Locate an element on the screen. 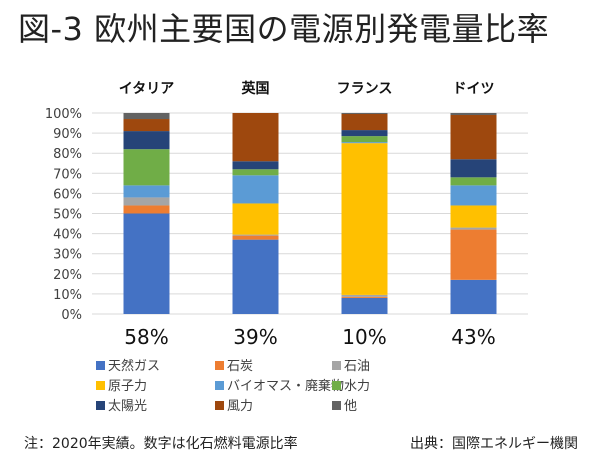  y-tick-label: 90% is located at coordinates (67, 134).